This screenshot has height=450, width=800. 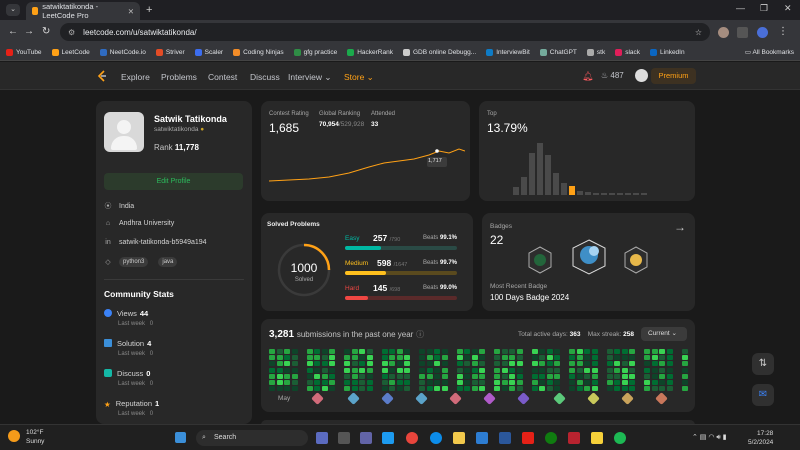 What do you see at coordinates (130, 11) in the screenshot?
I see `close-tab-icon: ✕` at bounding box center [130, 11].